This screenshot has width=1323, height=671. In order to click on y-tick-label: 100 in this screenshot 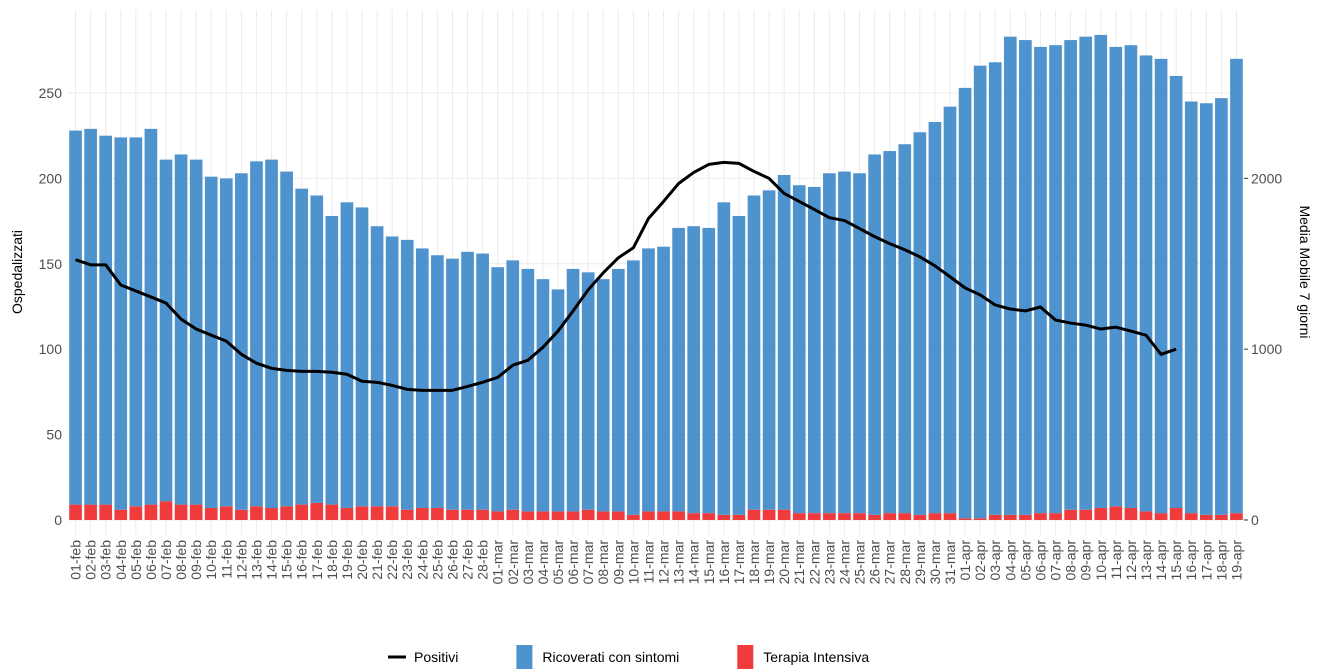, I will do `click(51, 349)`.